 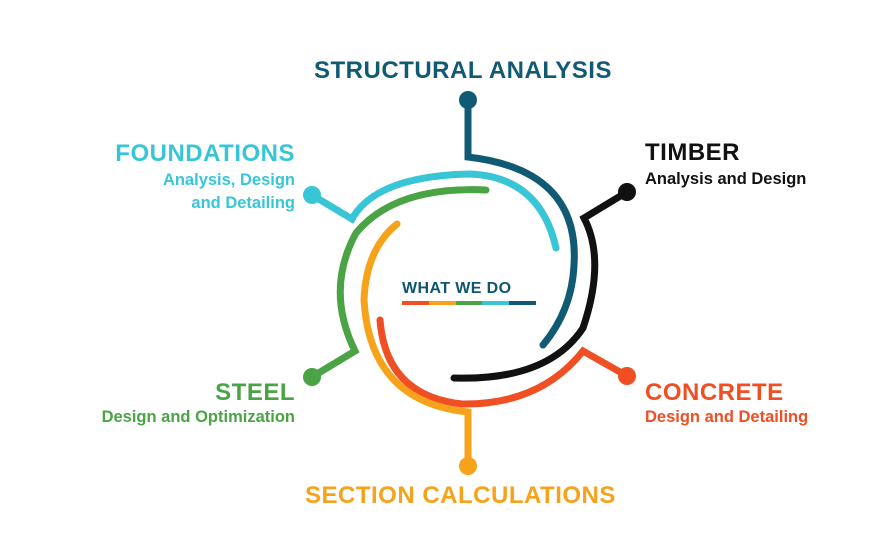 I want to click on timber-connector, so click(x=540, y=285).